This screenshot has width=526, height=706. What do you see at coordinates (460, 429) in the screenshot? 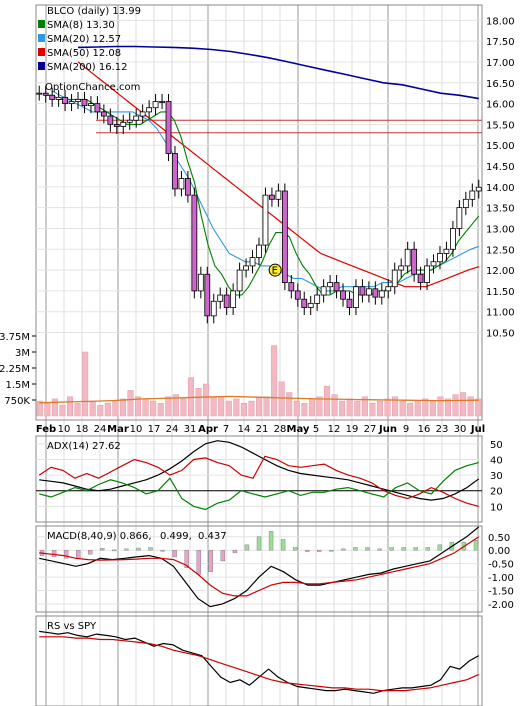
I see `x-tick-label: 30` at bounding box center [460, 429].